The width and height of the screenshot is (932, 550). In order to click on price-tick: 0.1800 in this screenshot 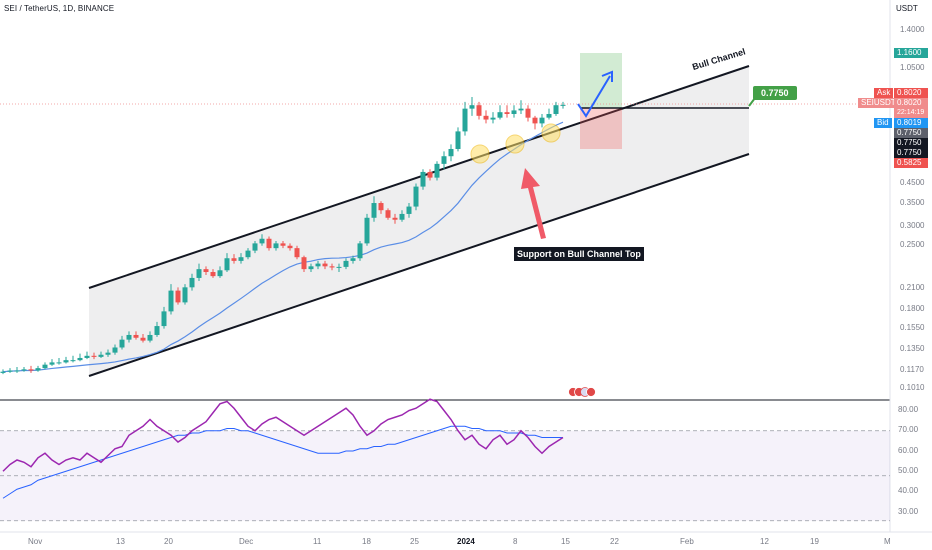, I will do `click(912, 308)`.